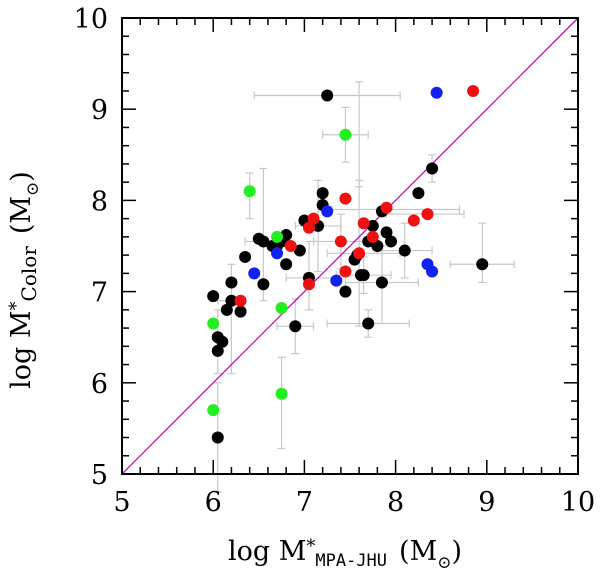  Describe the element at coordinates (444, 563) in the screenshot. I see `x-axis-title-unit-sub: ⊙` at that location.